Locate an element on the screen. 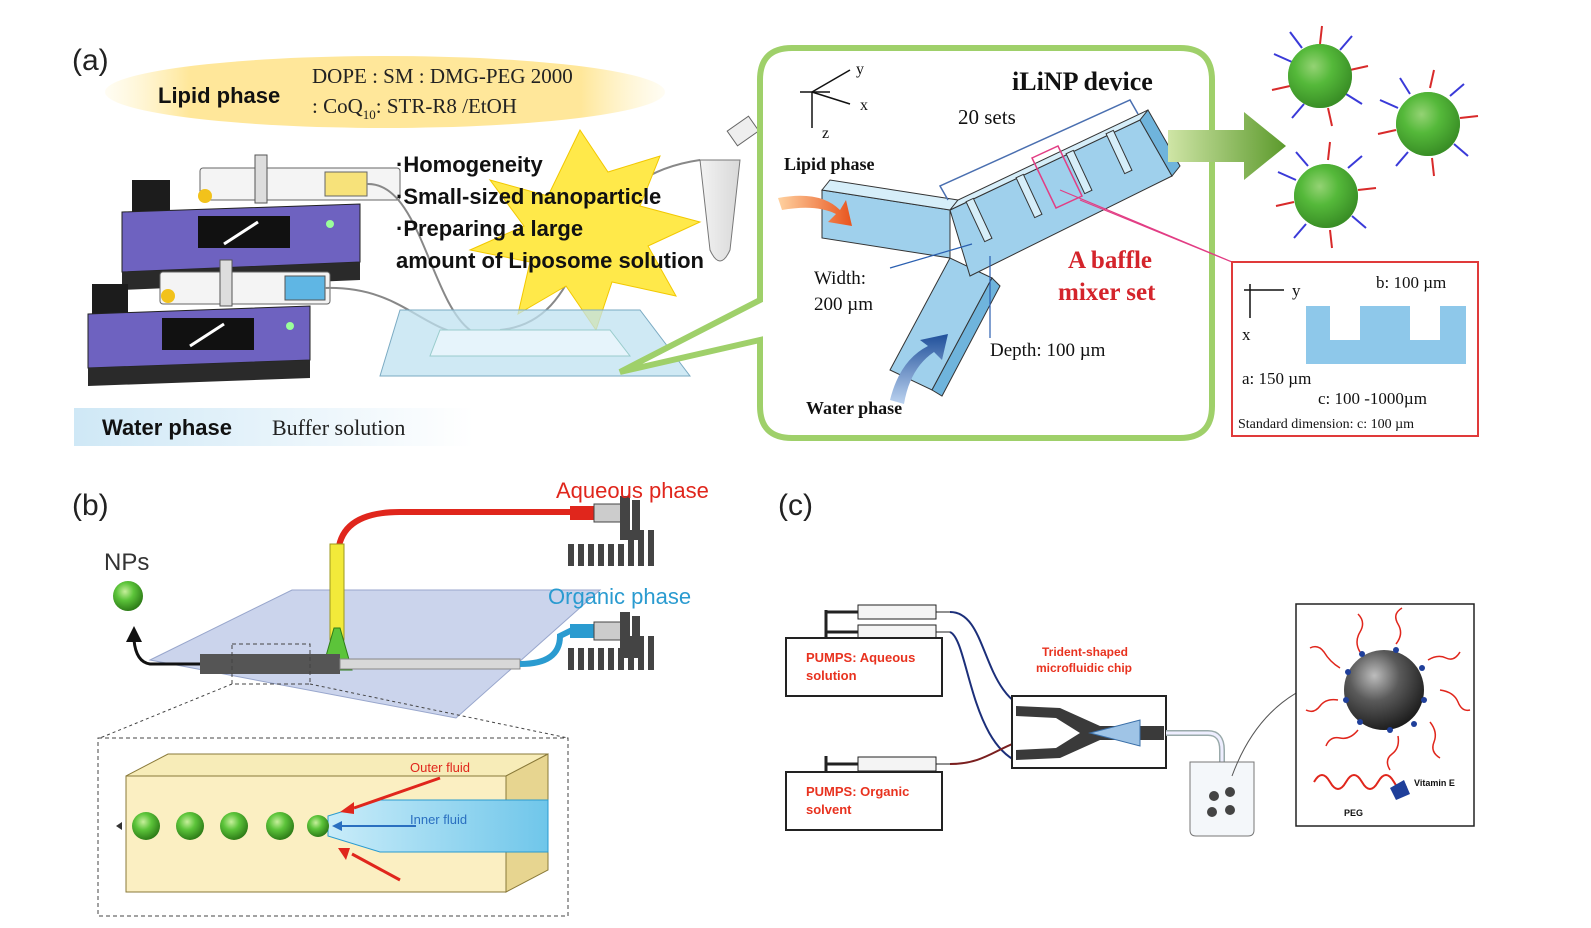 Image resolution: width=1591 pixels, height=928 pixels. peg-chains is located at coordinates (1388, 689).